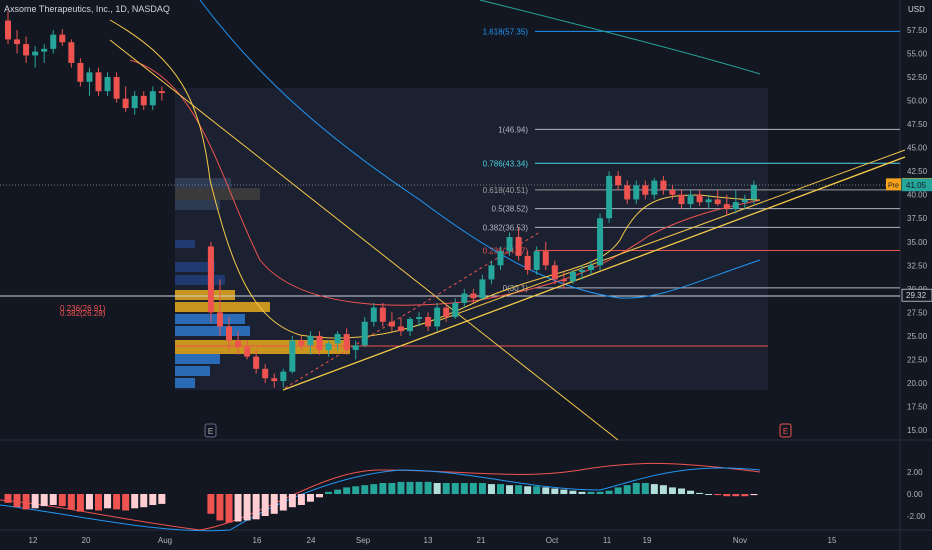 Image resolution: width=932 pixels, height=550 pixels. What do you see at coordinates (917, 406) in the screenshot?
I see `price-tick-label: 17.50` at bounding box center [917, 406].